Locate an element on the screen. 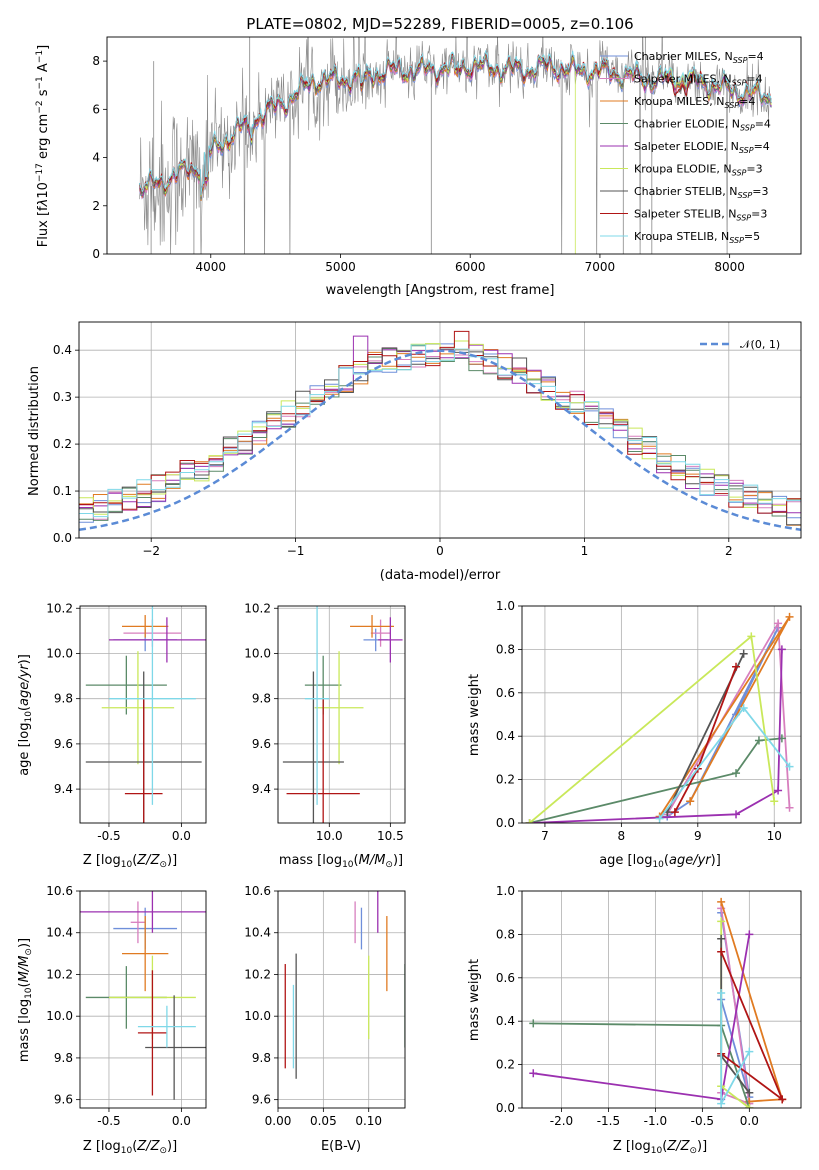 The image size is (819, 1170). legend-label-chabrier-stelib: Chabrier STELIB, NSSP=3 is located at coordinates (701, 192).